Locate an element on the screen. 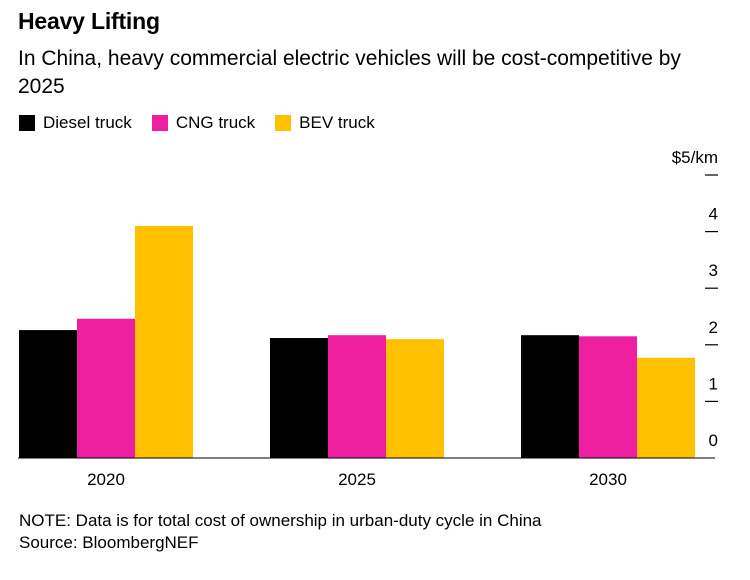 This screenshot has width=750, height=580. bar-bev-truck-2020 is located at coordinates (164, 341).